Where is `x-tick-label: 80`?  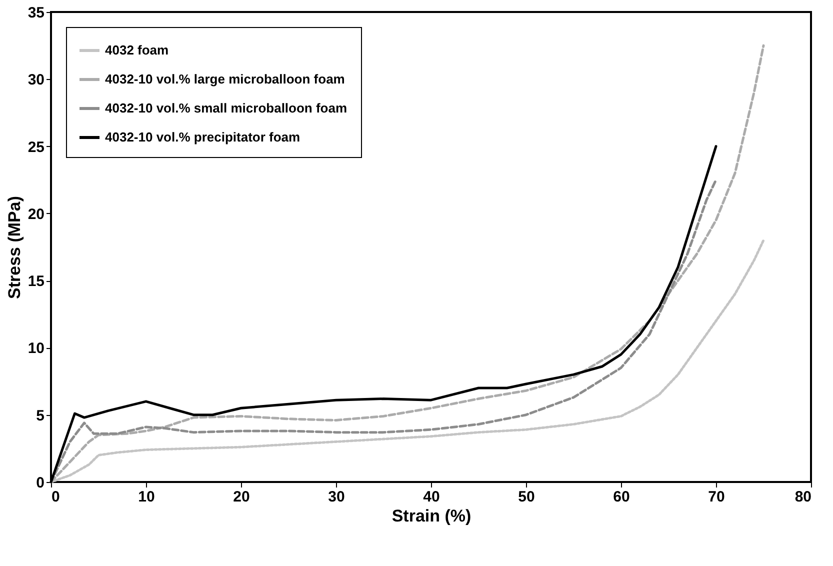 x-tick-label: 80 is located at coordinates (803, 497).